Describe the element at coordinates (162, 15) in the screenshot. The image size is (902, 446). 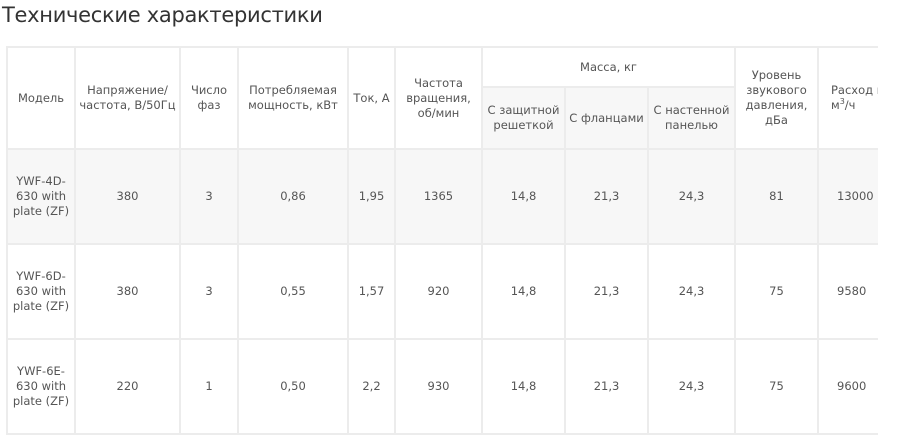
I see `page-title: Технические характеристики` at that location.